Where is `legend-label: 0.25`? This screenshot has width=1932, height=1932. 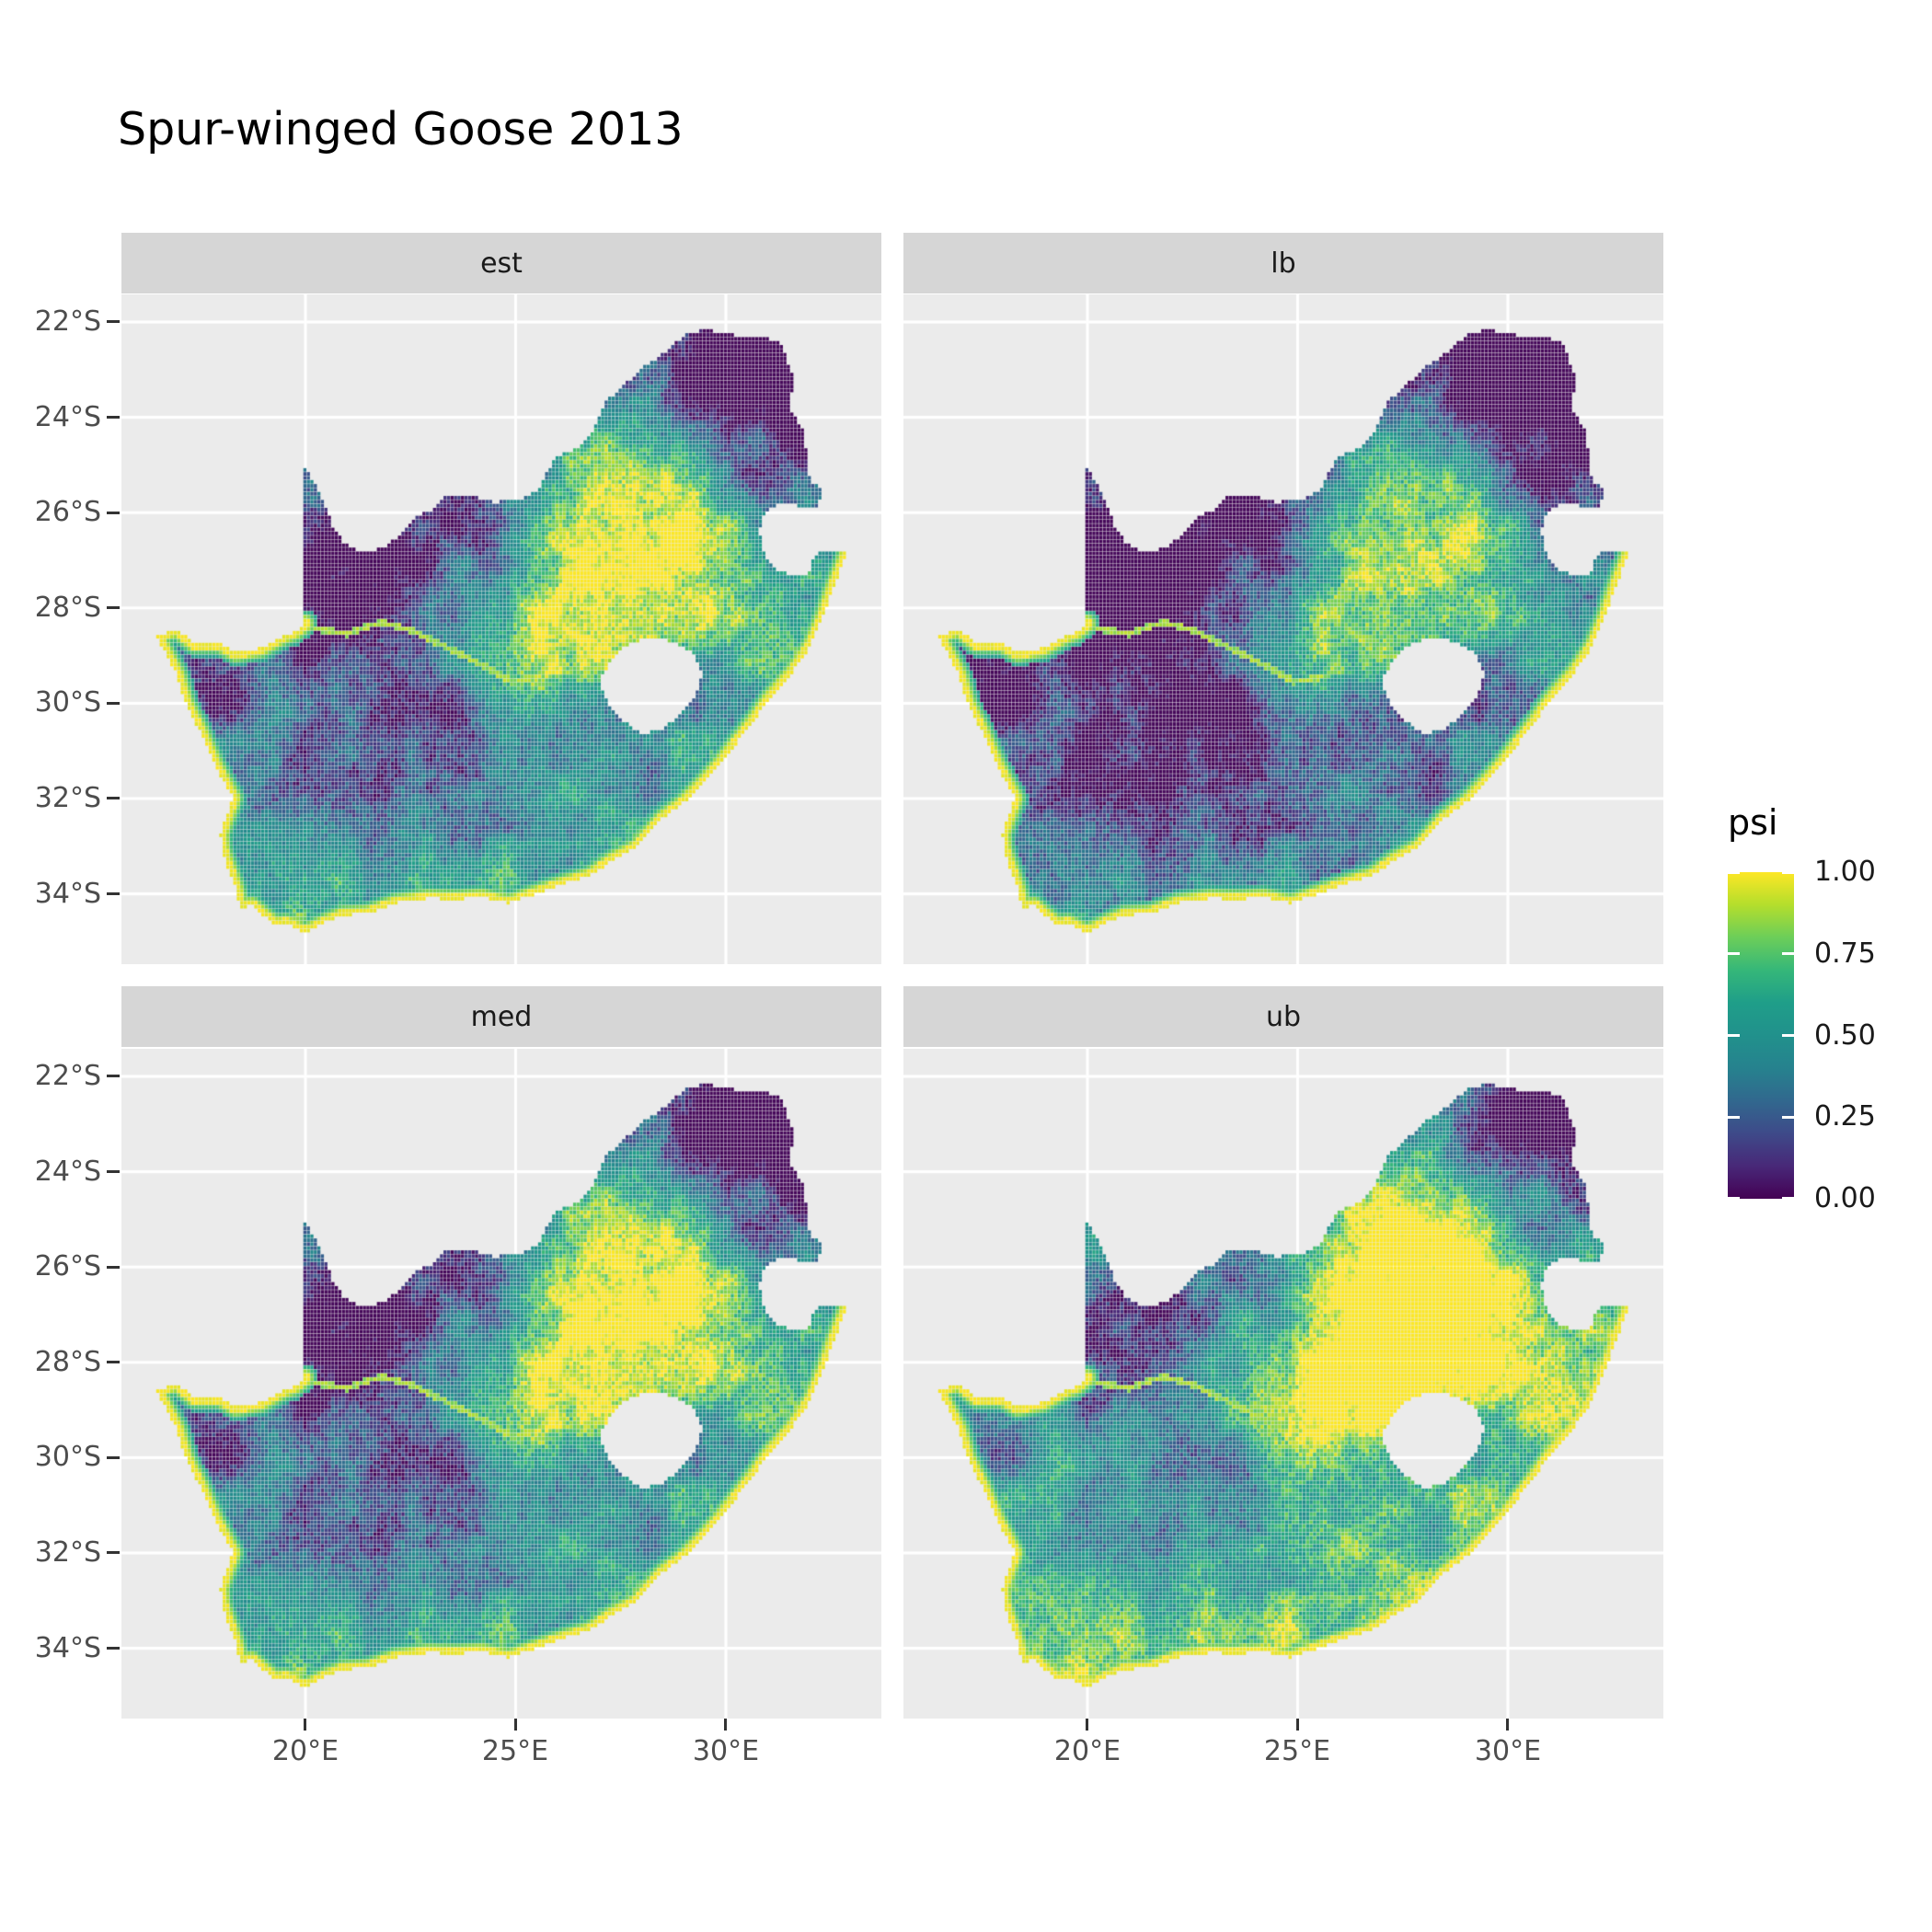 legend-label: 0.25 is located at coordinates (1845, 1116).